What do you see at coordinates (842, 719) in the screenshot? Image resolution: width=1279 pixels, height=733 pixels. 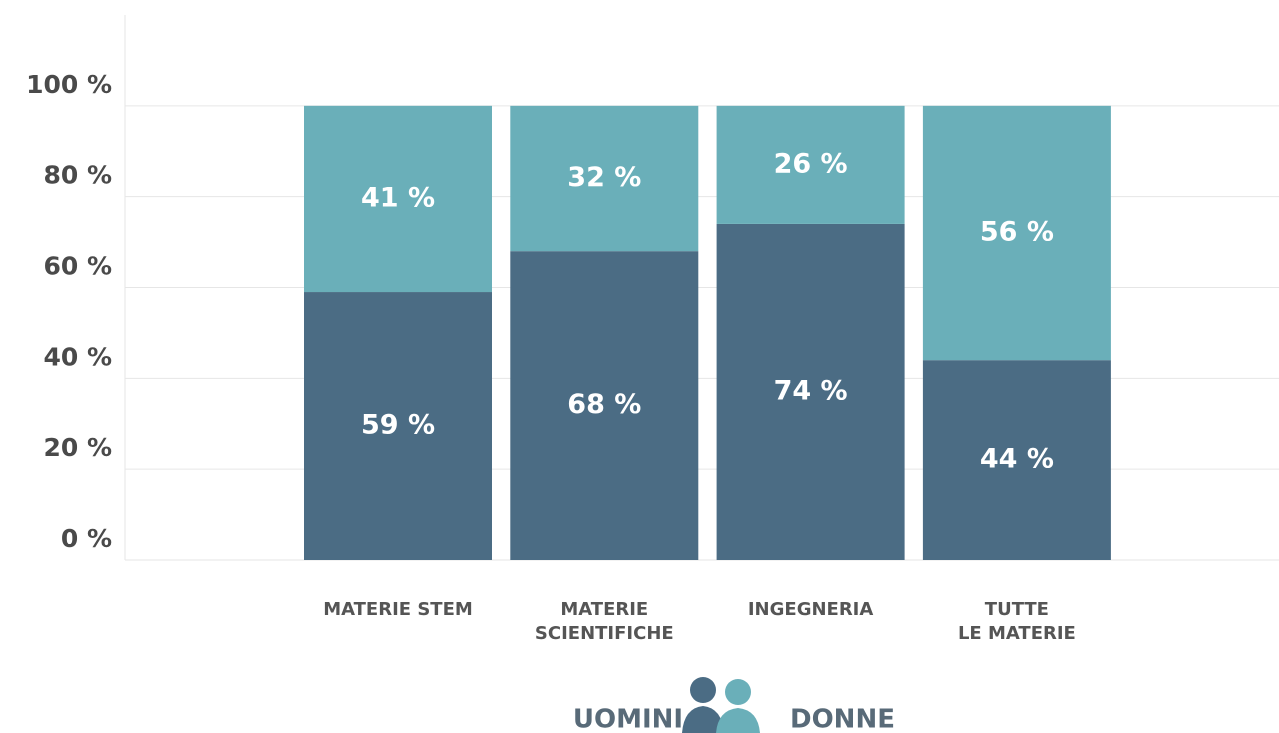 I see `legend-label: DONNE` at bounding box center [842, 719].